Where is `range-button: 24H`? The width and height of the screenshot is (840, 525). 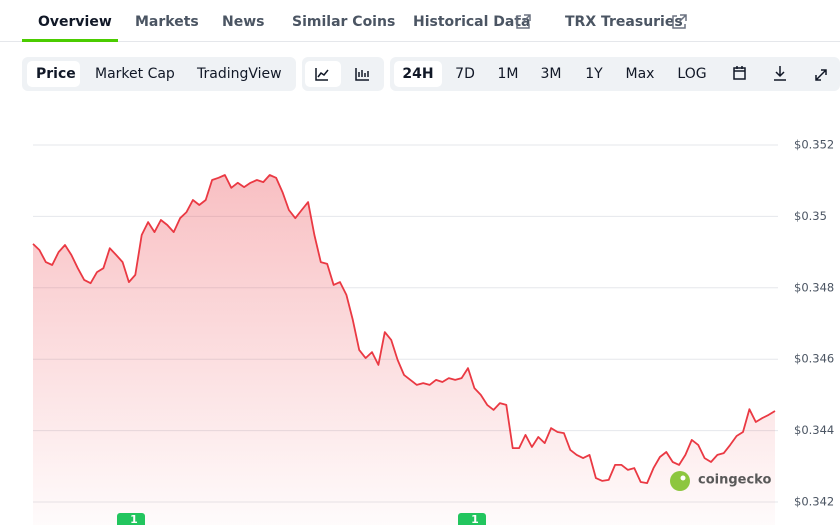
range-button: 24H is located at coordinates (417, 74).